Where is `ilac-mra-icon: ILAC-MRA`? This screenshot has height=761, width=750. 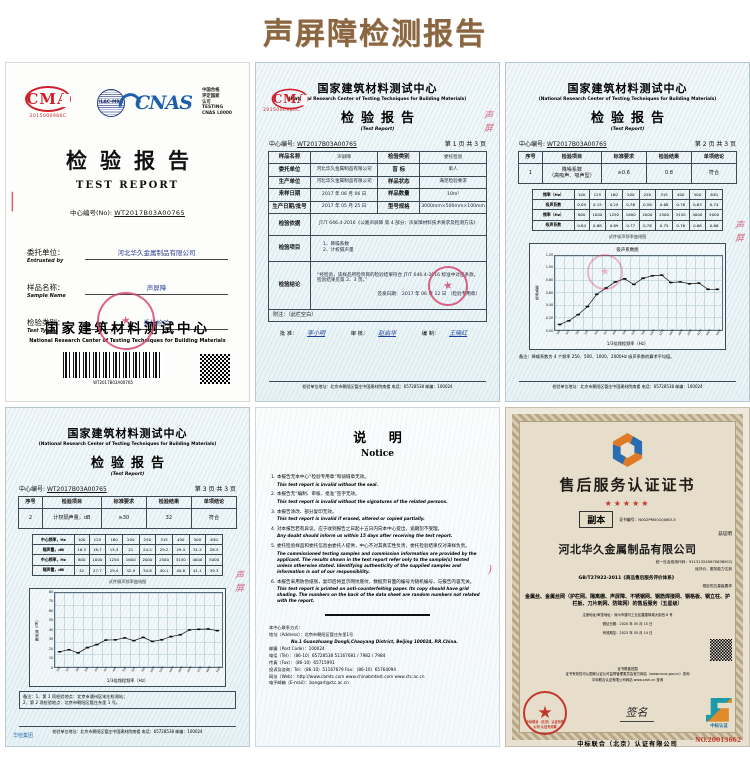 ilac-mra-icon: ILAC-MRA is located at coordinates (111, 102).